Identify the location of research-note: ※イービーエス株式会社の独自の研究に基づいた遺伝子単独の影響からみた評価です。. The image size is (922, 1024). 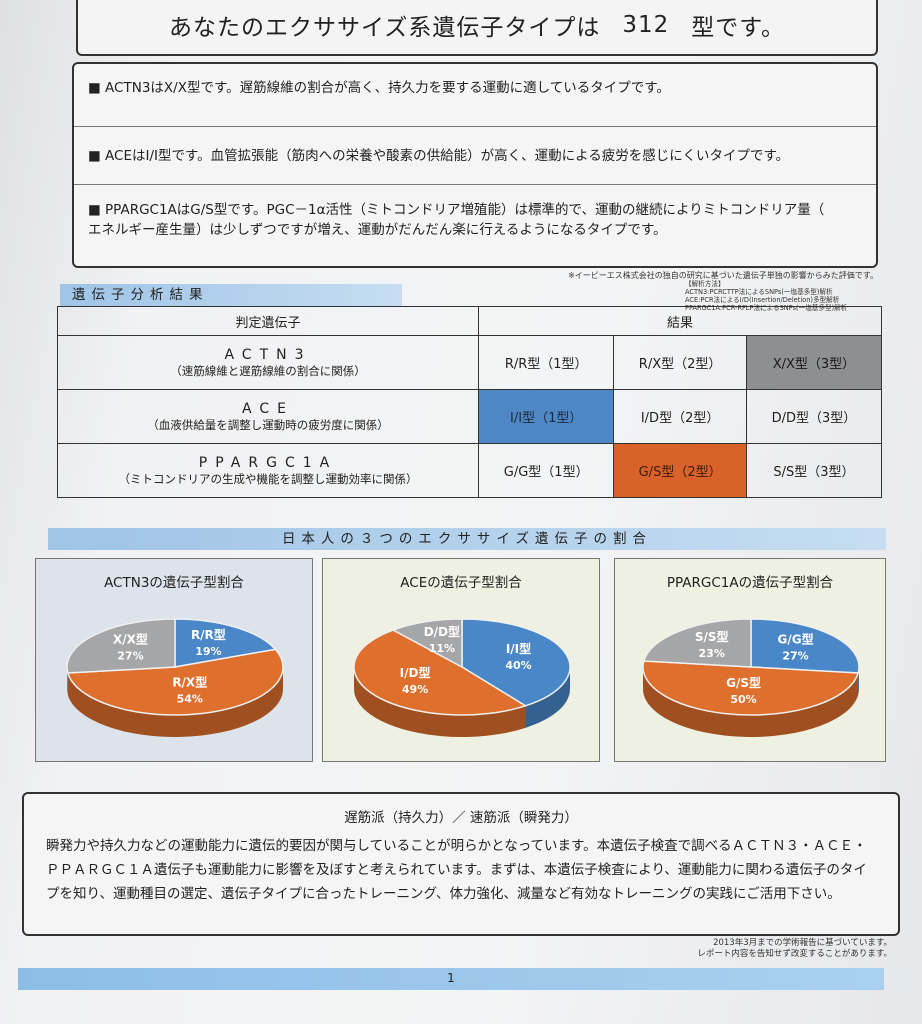
(723, 275).